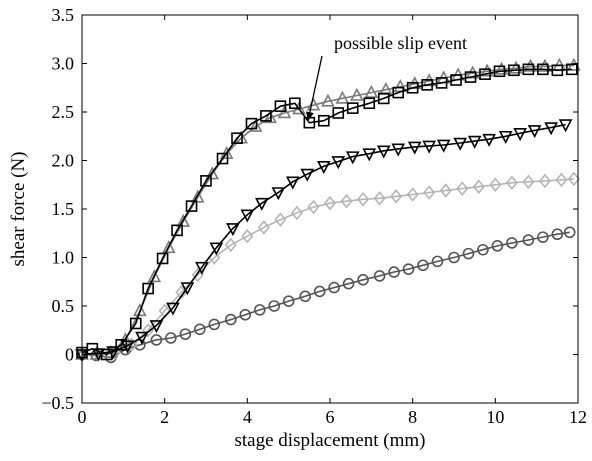 The width and height of the screenshot is (592, 461). I want to click on annotation-label: possible slip event, so click(400, 43).